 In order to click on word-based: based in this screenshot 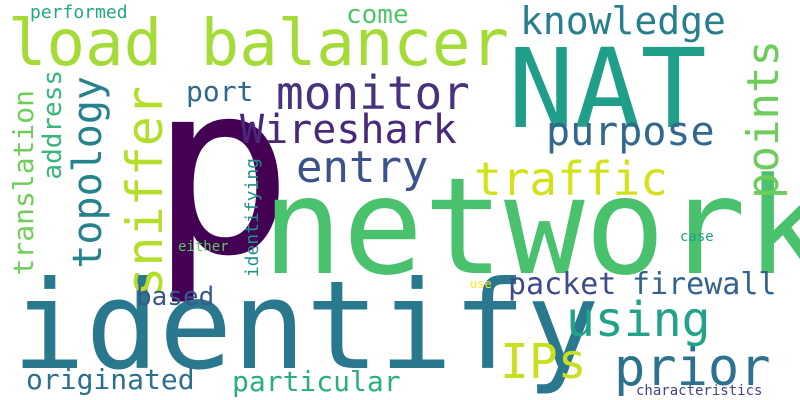, I will do `click(175, 297)`.